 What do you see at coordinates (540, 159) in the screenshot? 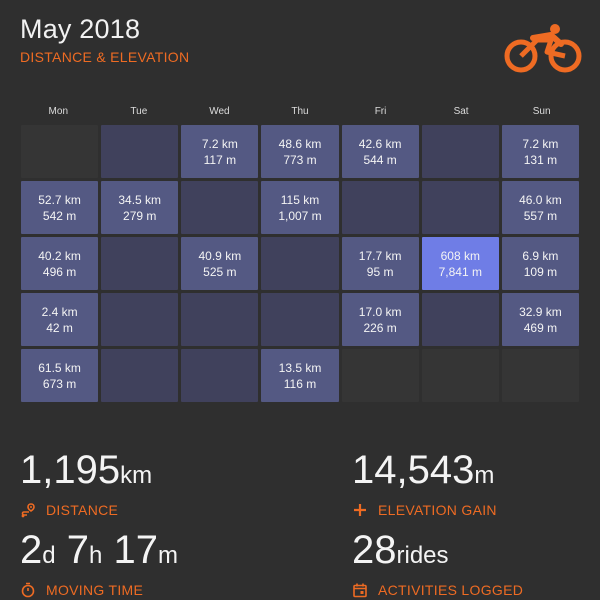
I see `cell-elevation: 131 m` at bounding box center [540, 159].